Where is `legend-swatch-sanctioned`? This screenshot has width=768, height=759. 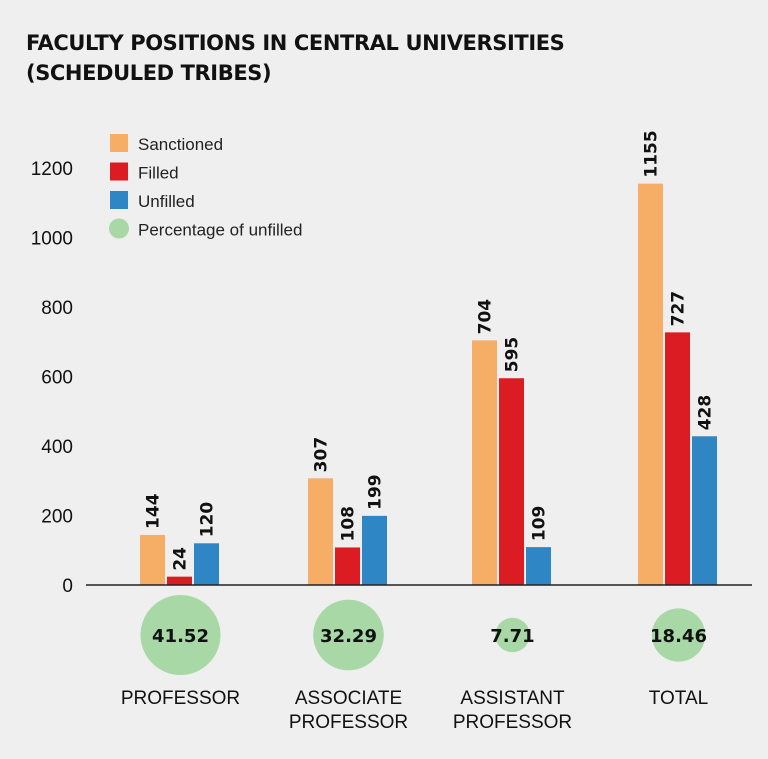
legend-swatch-sanctioned is located at coordinates (119, 143).